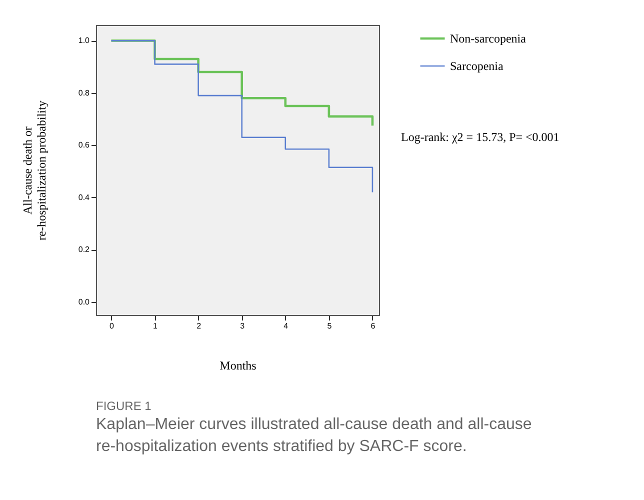  Describe the element at coordinates (243, 326) in the screenshot. I see `x-tick-label: 3` at that location.